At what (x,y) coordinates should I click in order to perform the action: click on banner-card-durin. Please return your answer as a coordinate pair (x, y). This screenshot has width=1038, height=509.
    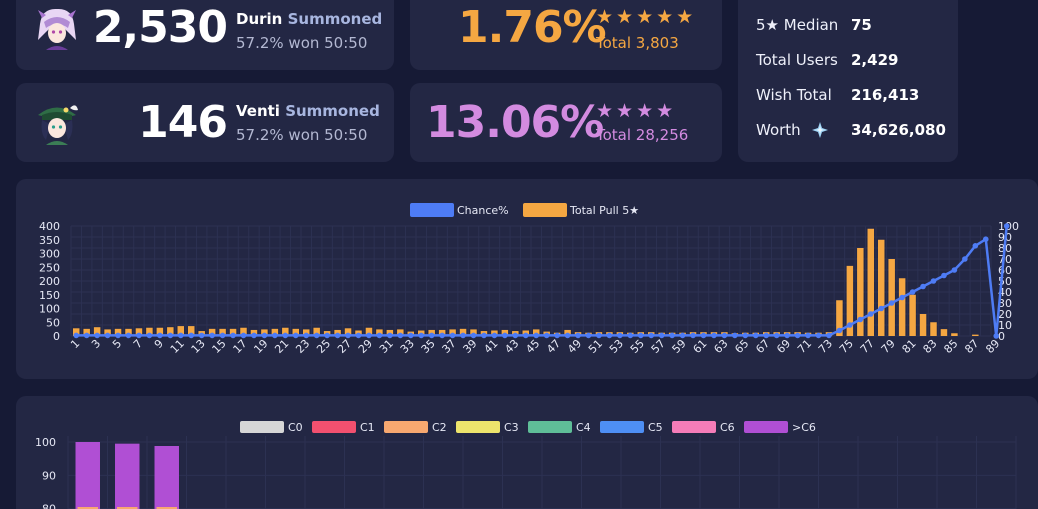
    Looking at the image, I should click on (205, 35).